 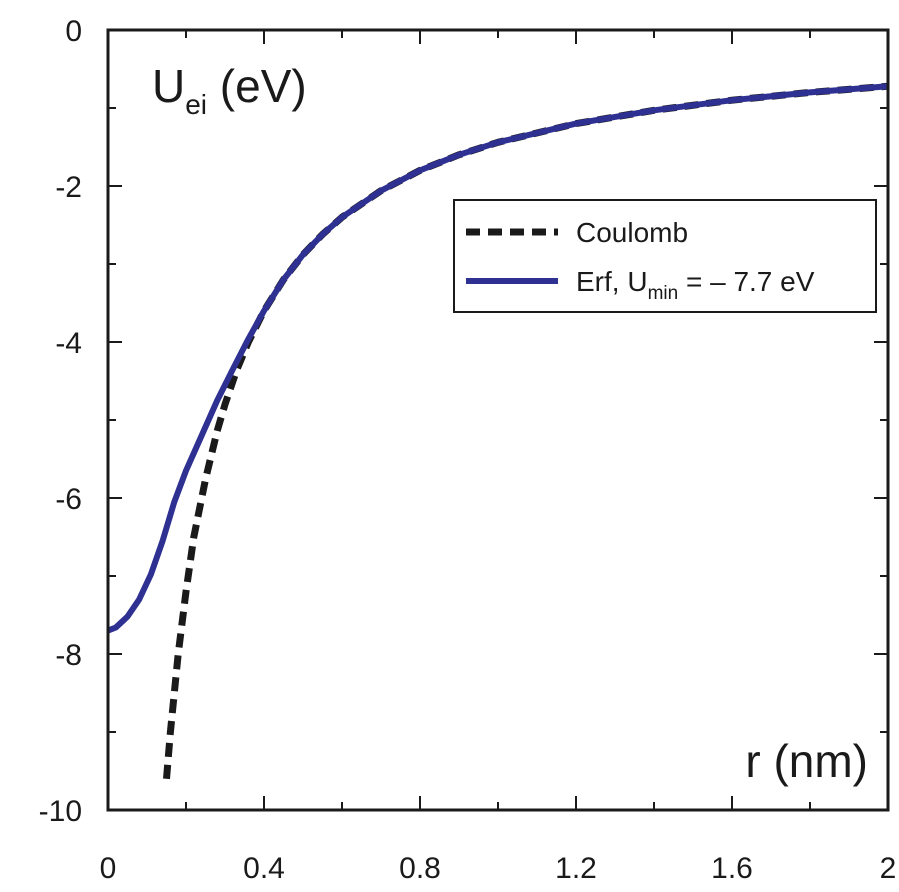 What do you see at coordinates (732, 868) in the screenshot?
I see `x-tick-label: 1.6` at bounding box center [732, 868].